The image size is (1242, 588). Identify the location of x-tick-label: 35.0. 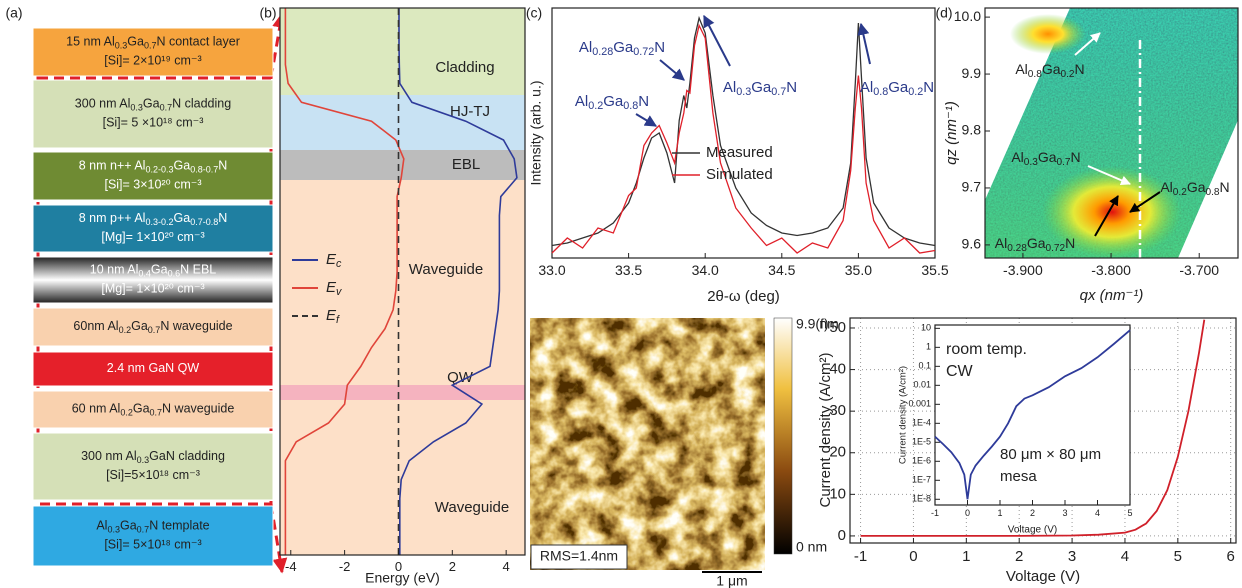
(858, 270).